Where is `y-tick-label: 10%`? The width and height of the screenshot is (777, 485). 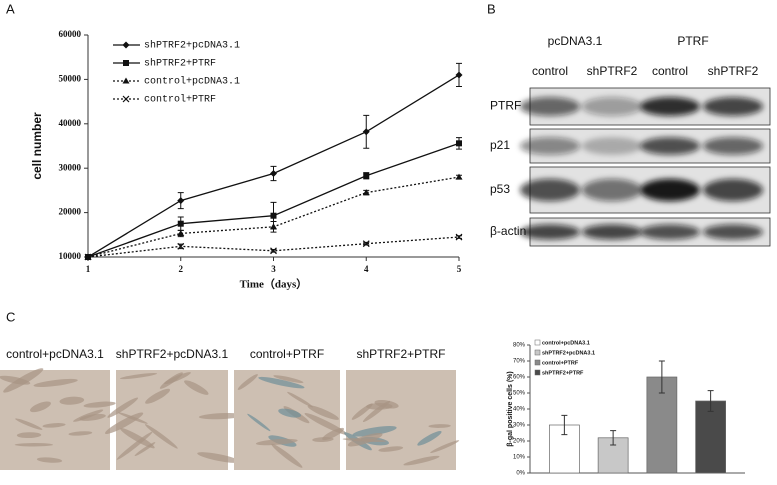
y-tick-label: 10% is located at coordinates (519, 458).